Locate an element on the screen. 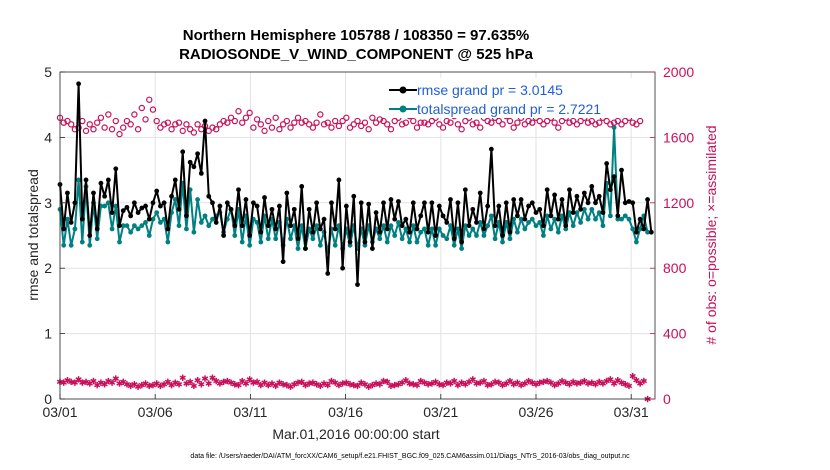 The height and width of the screenshot is (470, 830). x-tick-label: 03/31 is located at coordinates (631, 412).